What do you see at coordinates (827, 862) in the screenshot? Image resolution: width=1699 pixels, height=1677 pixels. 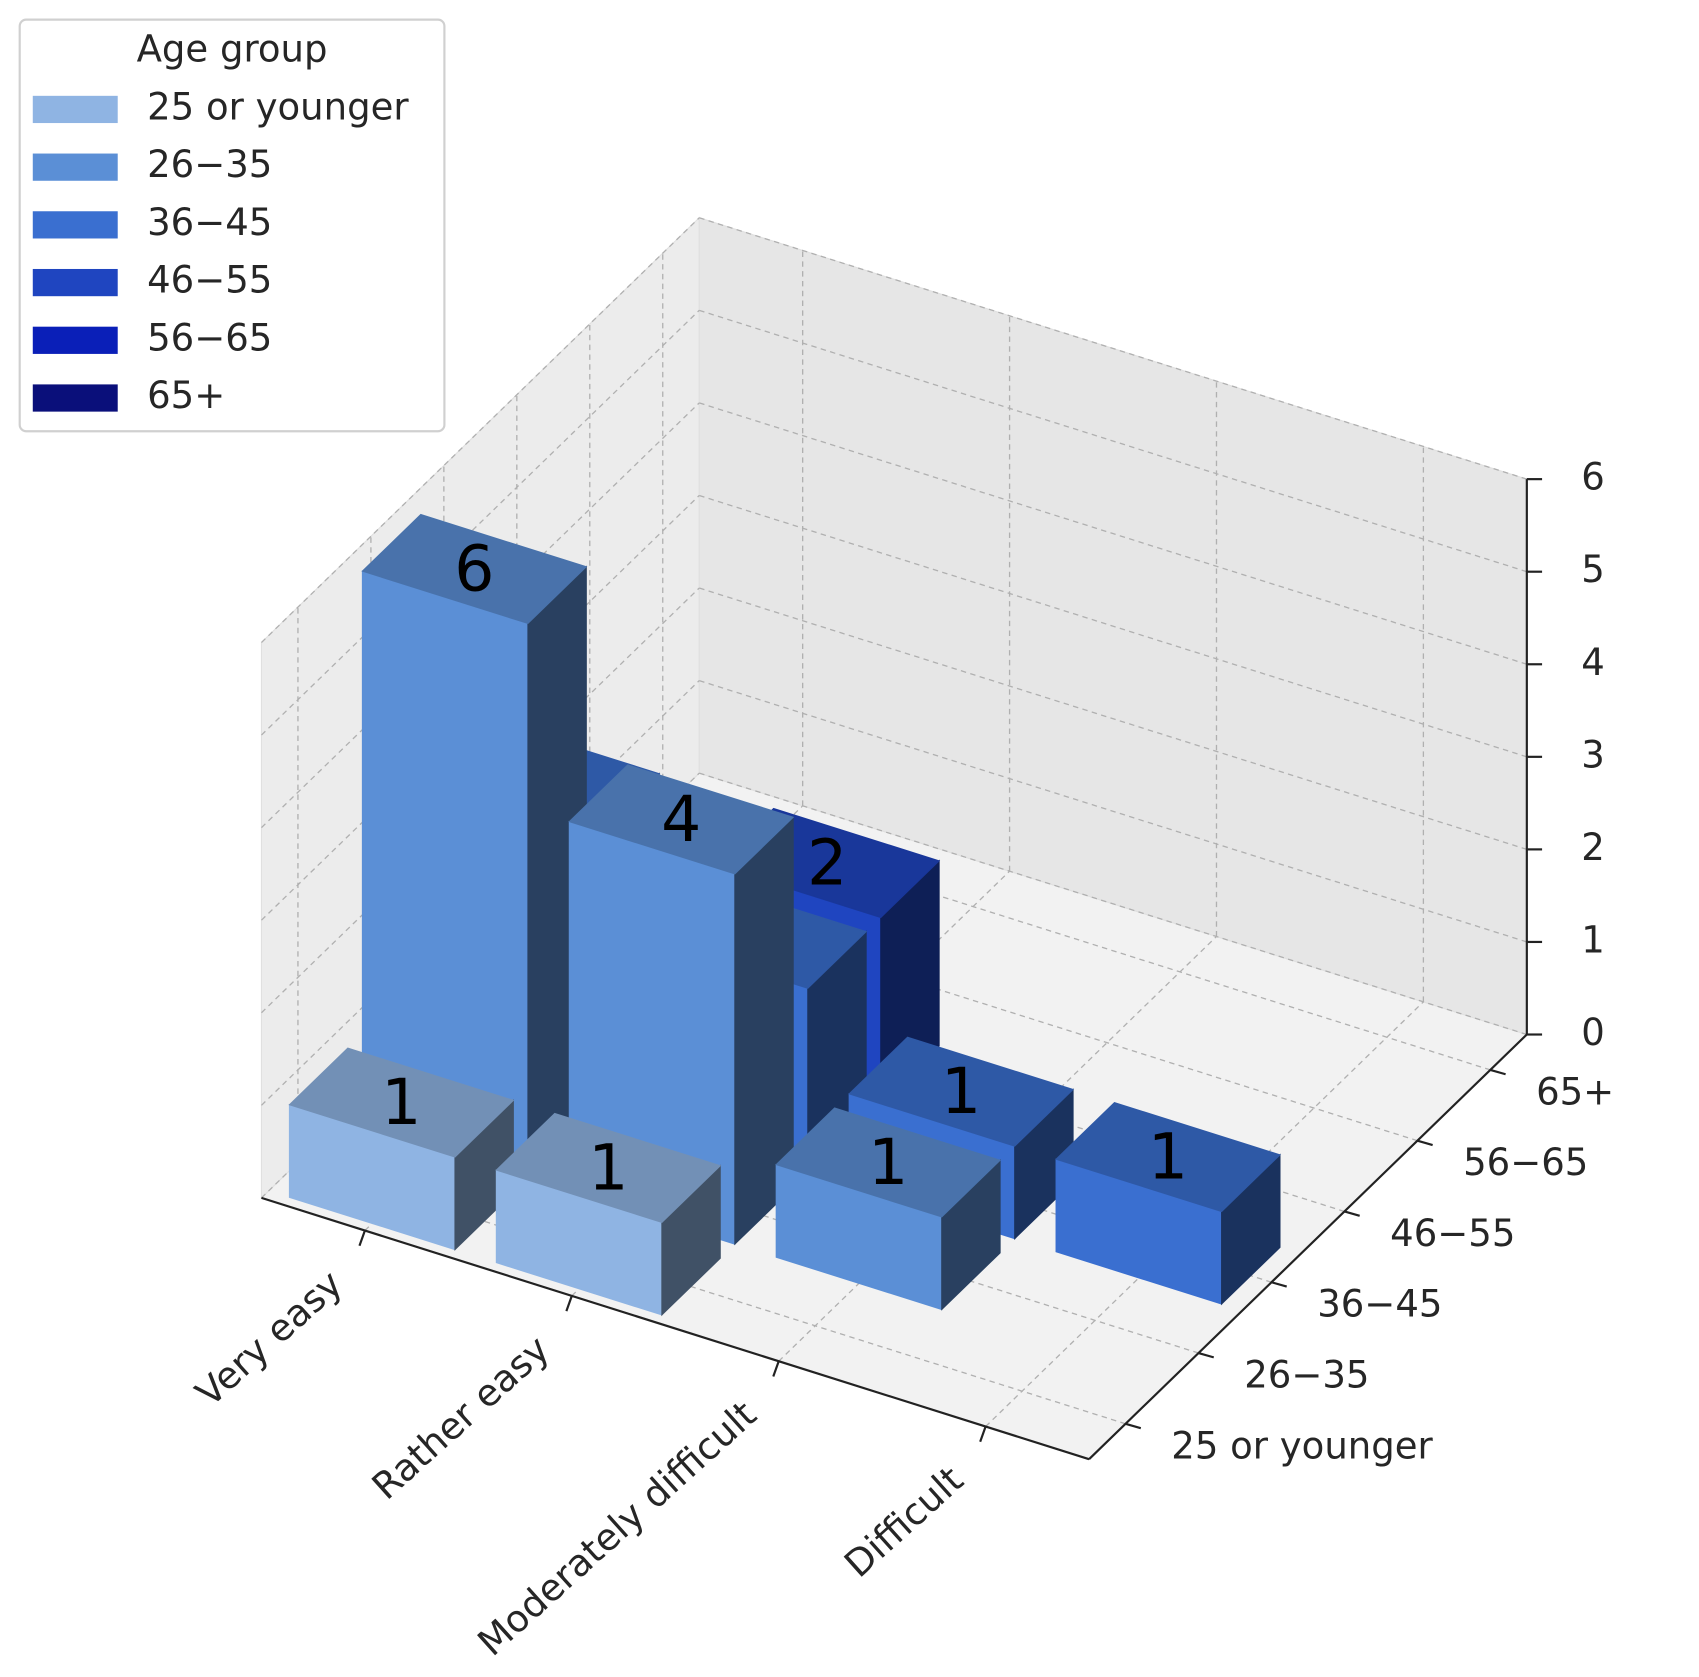 I see `value-label: 2` at bounding box center [827, 862].